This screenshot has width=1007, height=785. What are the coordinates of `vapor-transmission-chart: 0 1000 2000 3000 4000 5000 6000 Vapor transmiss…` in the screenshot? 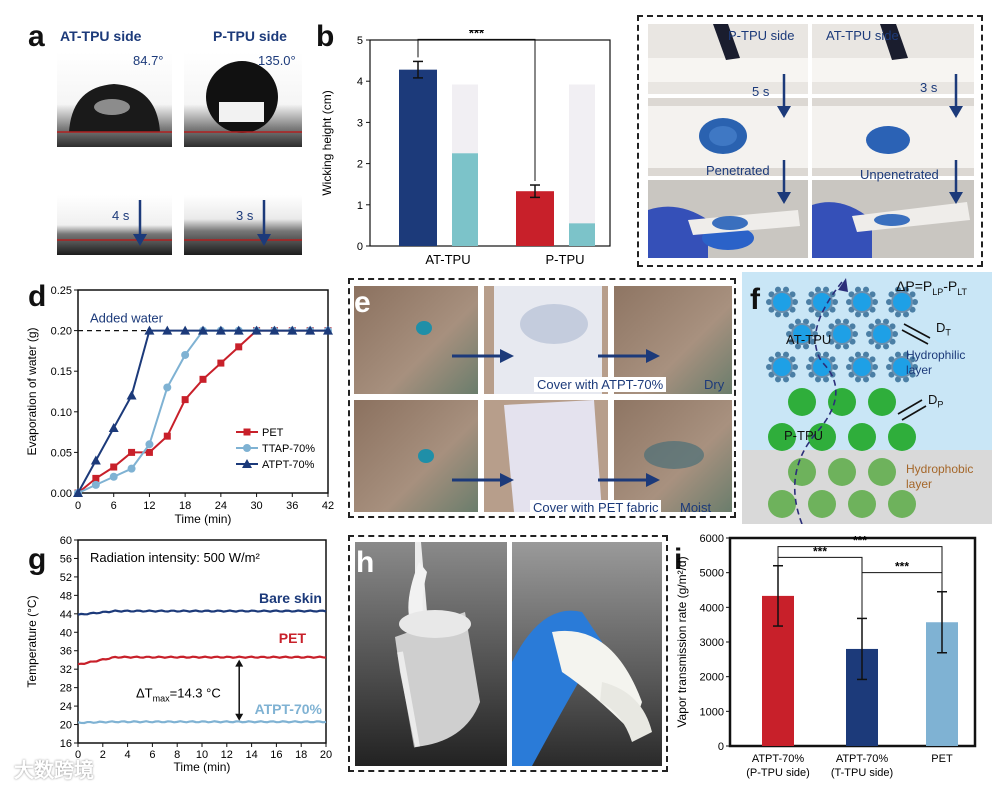 It's located at (826, 656).